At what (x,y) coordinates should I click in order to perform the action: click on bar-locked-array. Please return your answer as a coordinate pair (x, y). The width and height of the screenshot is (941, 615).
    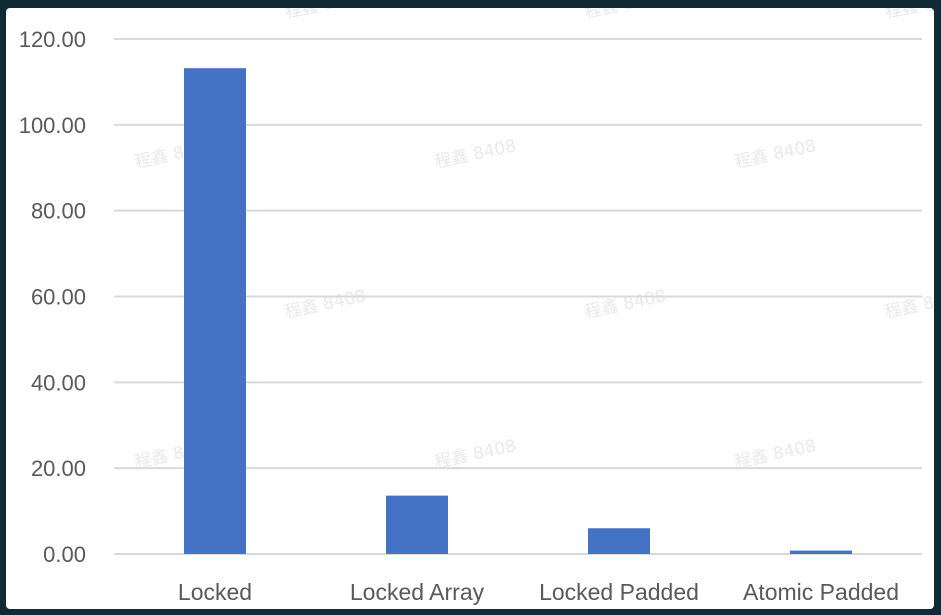
    Looking at the image, I should click on (417, 524).